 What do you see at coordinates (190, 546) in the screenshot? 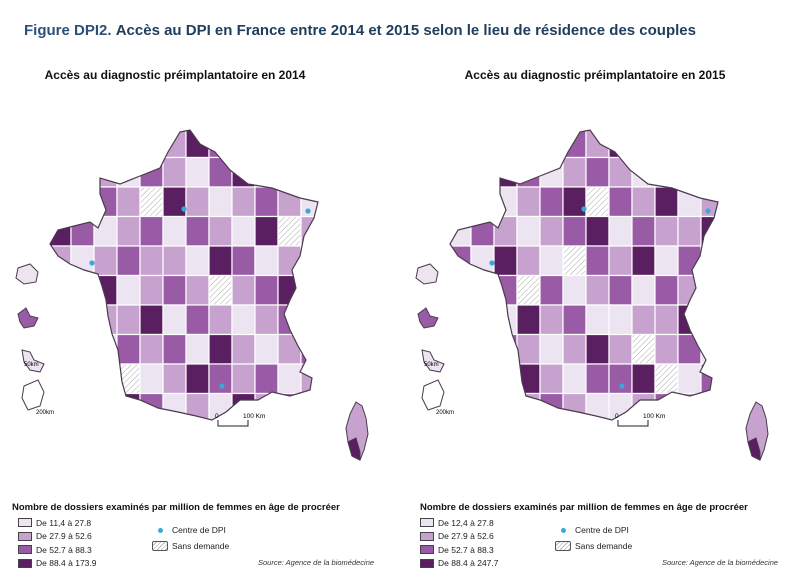
I see `legend-item-no-demand: Sans demande` at bounding box center [190, 546].